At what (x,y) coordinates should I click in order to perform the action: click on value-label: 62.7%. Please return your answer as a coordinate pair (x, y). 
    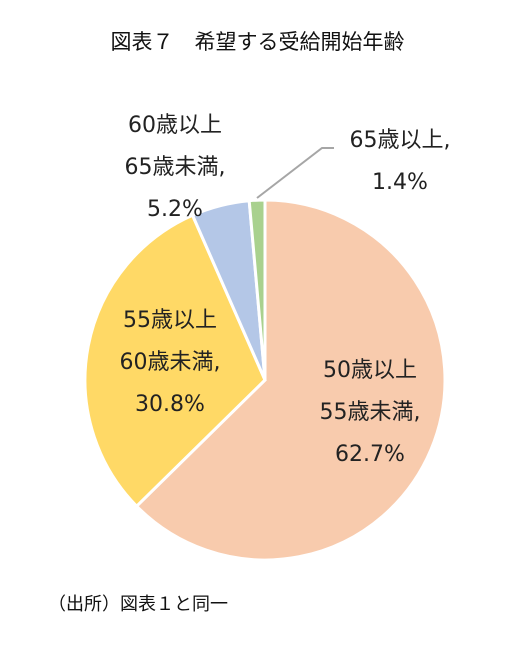
    Looking at the image, I should click on (370, 454).